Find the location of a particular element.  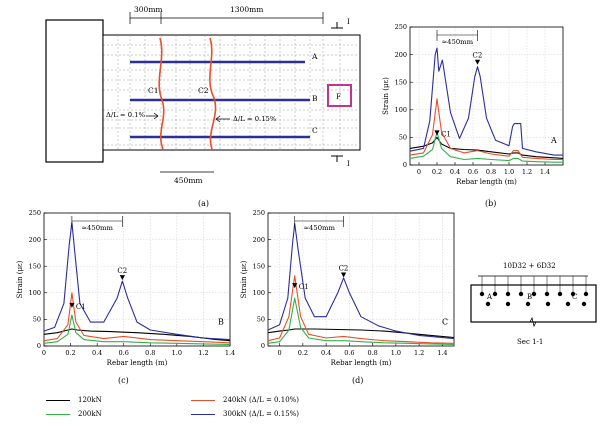

dim-300-label: 300mm is located at coordinates (148, 9).